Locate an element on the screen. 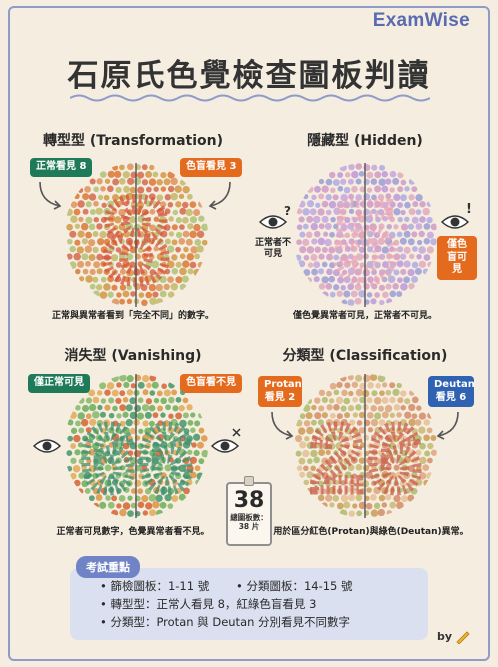 This screenshot has height=667, width=498. total-plates-number: 38 is located at coordinates (249, 500).